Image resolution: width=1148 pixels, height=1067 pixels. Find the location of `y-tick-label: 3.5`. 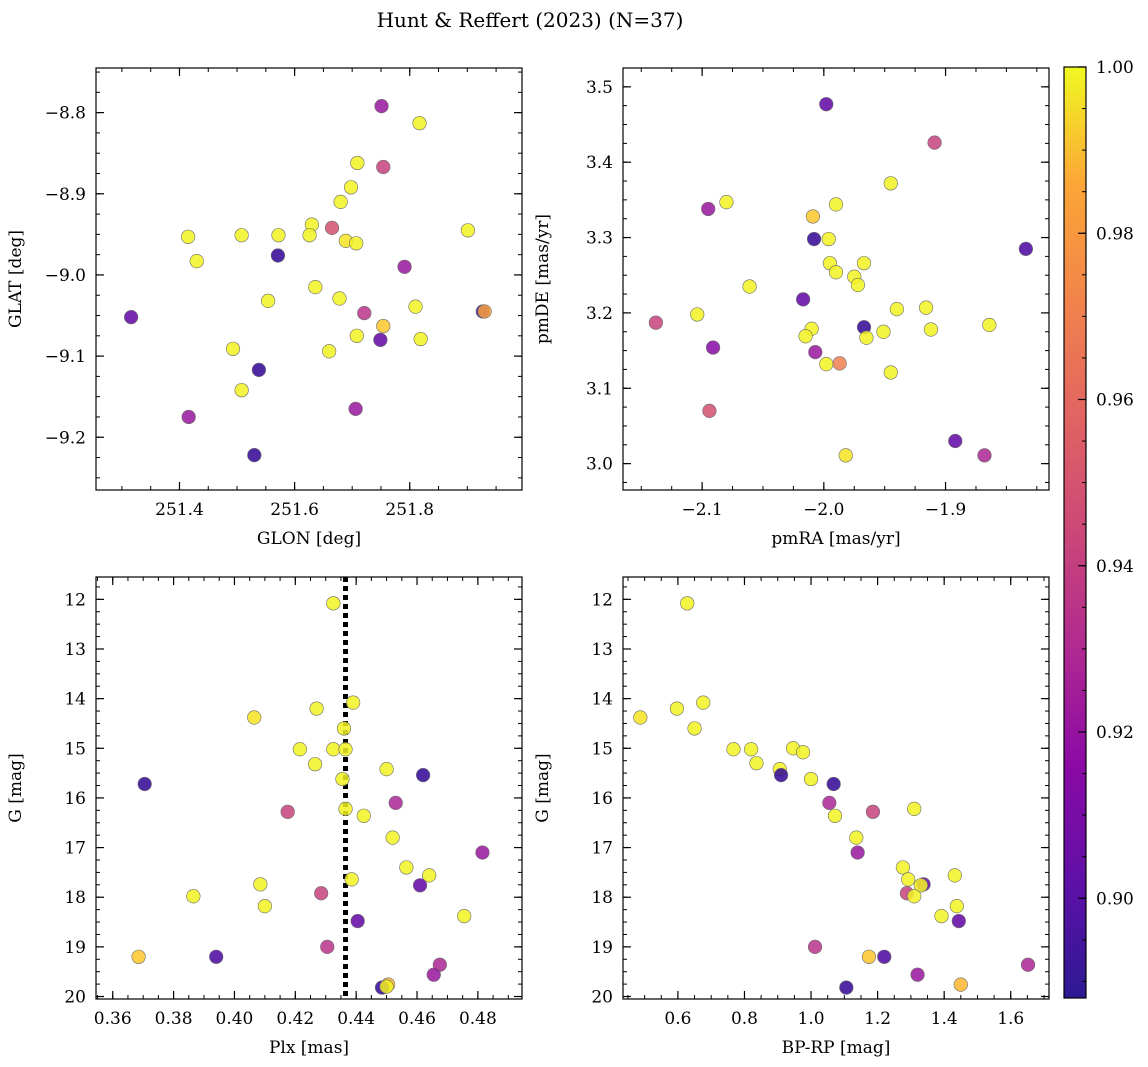

y-tick-label: 3.5 is located at coordinates (599, 88).